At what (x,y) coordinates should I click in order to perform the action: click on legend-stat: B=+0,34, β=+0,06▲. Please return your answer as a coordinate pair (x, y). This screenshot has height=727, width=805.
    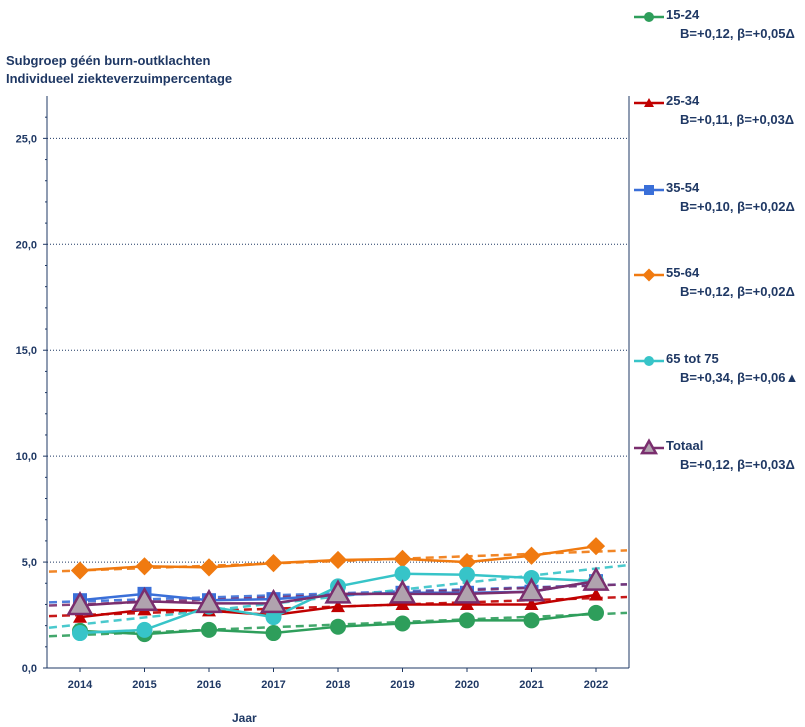
    Looking at the image, I should click on (739, 377).